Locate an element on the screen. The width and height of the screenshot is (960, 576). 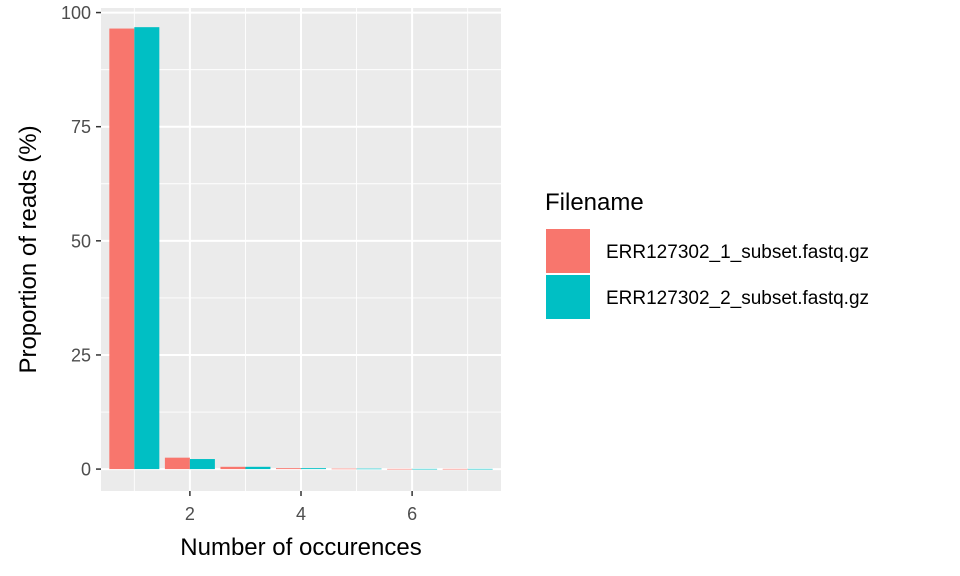
y-tick-label: 50 is located at coordinates (81, 241).